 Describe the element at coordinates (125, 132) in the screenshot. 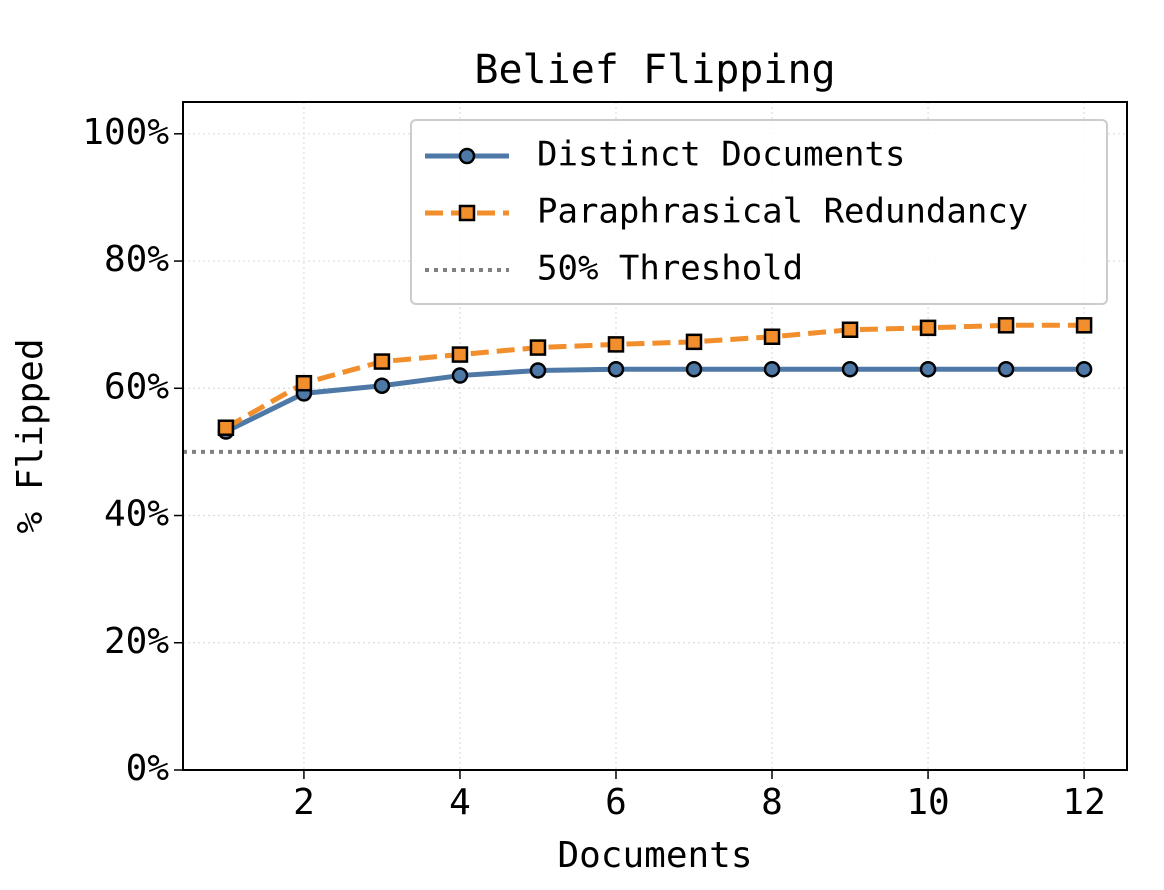

I see `y-tick-label: 100%` at that location.